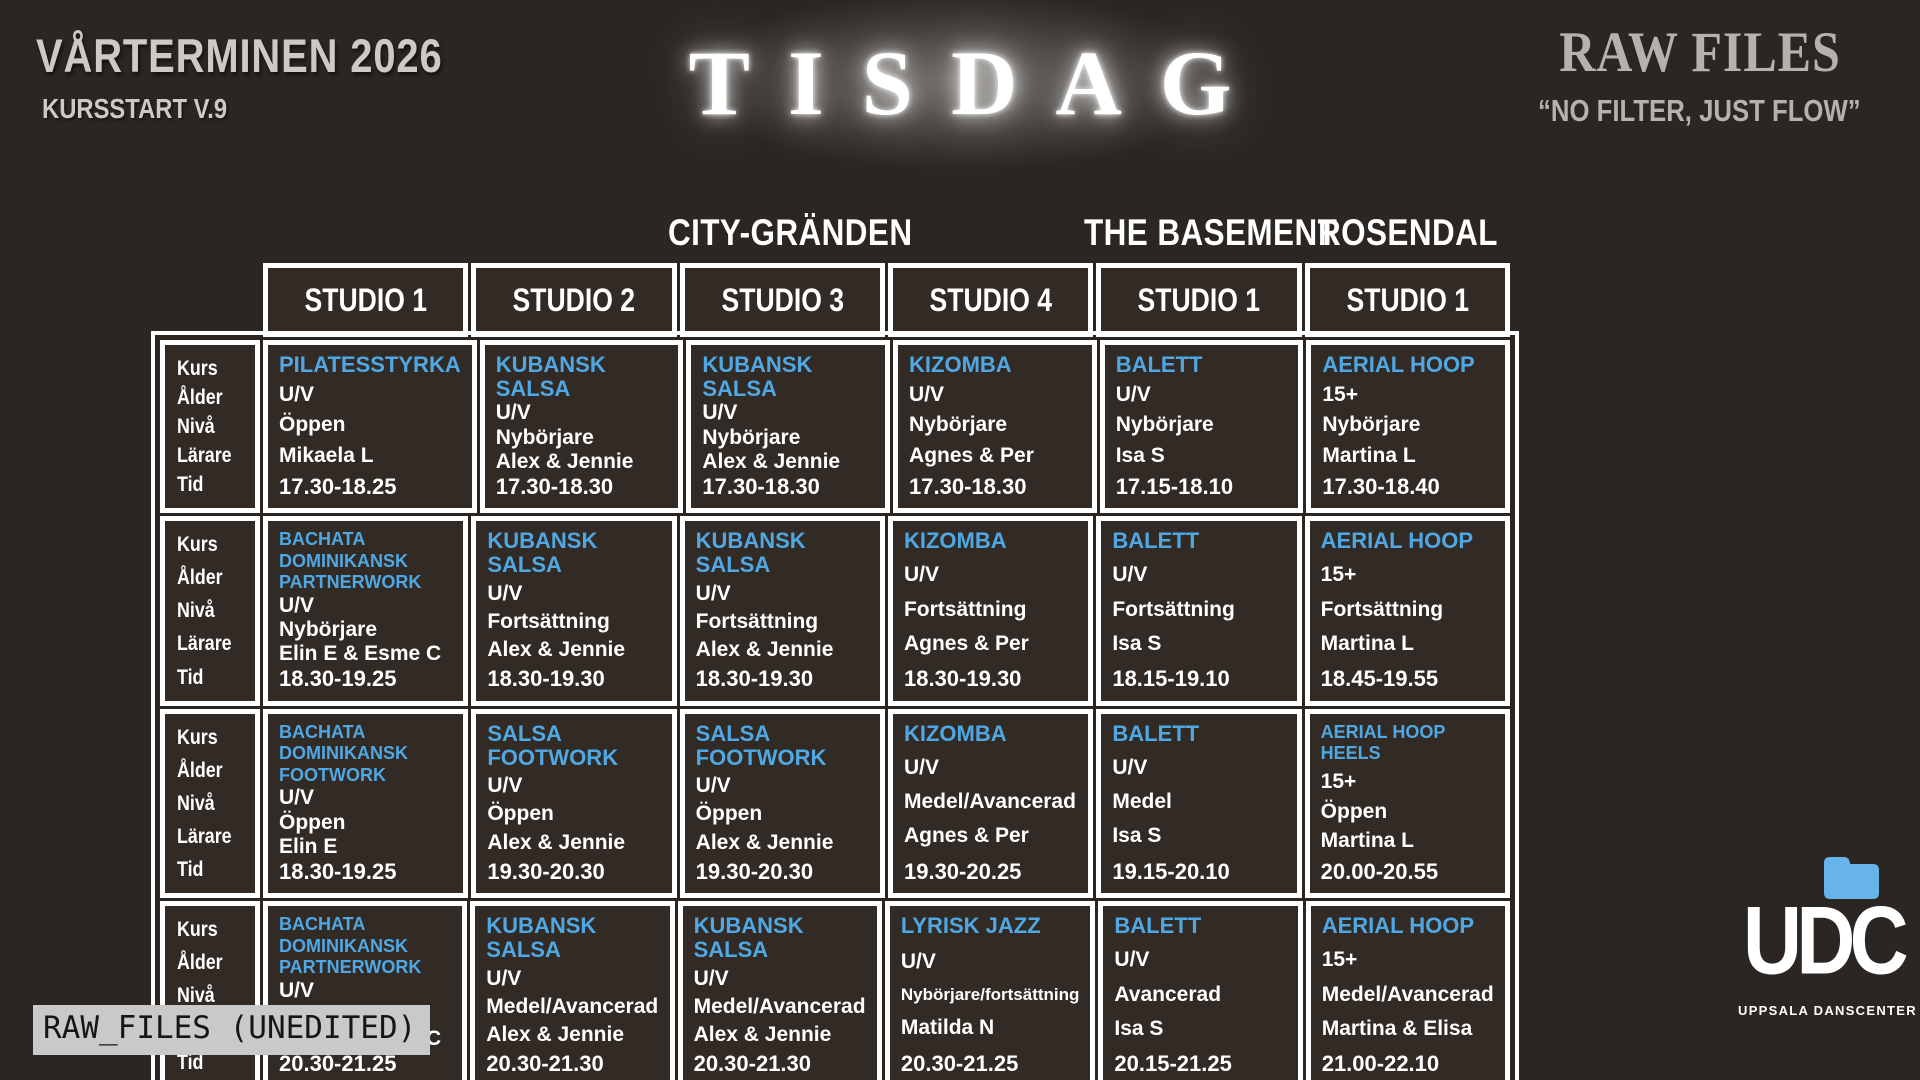 This screenshot has width=1920, height=1080. I want to click on course-start-label: KURSSTART V.9, so click(135, 108).